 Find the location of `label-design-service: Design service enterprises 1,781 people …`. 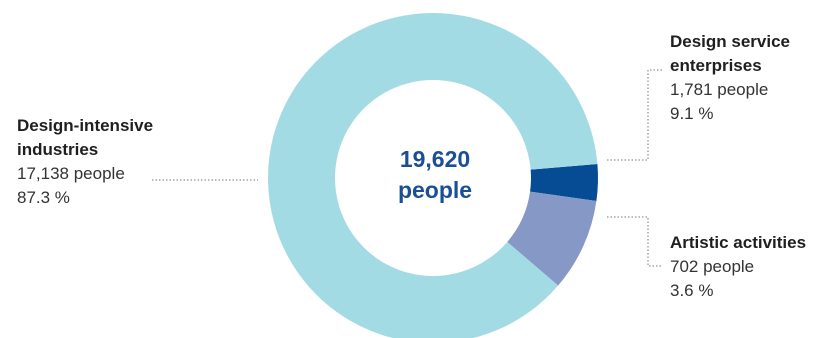

label-design-service: Design service enterprises 1,781 people … is located at coordinates (730, 78).